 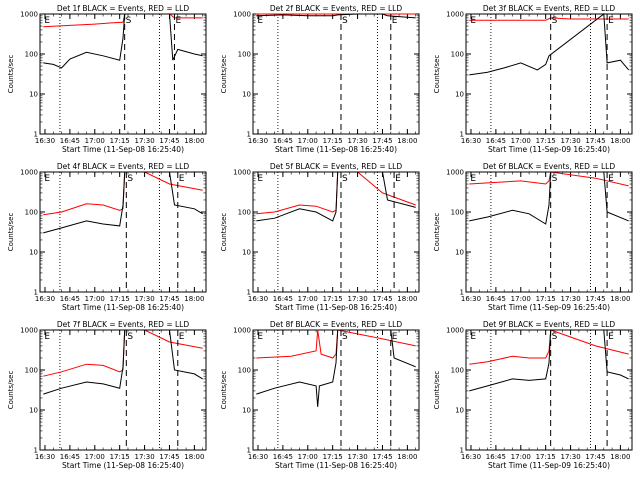 What do you see at coordinates (549, 324) in the screenshot?
I see `panel-title: Det 9f BLACK = Events, RED = LLD` at bounding box center [549, 324].